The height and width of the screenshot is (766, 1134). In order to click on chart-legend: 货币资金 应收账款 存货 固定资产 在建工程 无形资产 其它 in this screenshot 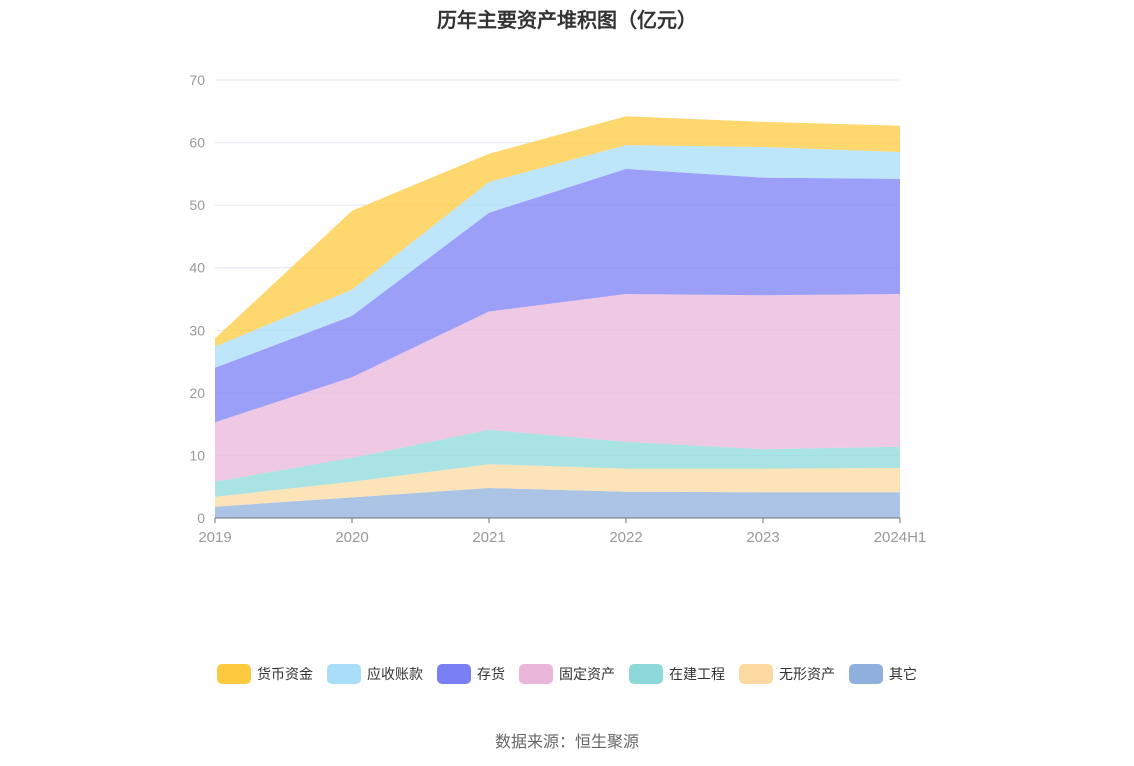, I will do `click(567, 674)`.